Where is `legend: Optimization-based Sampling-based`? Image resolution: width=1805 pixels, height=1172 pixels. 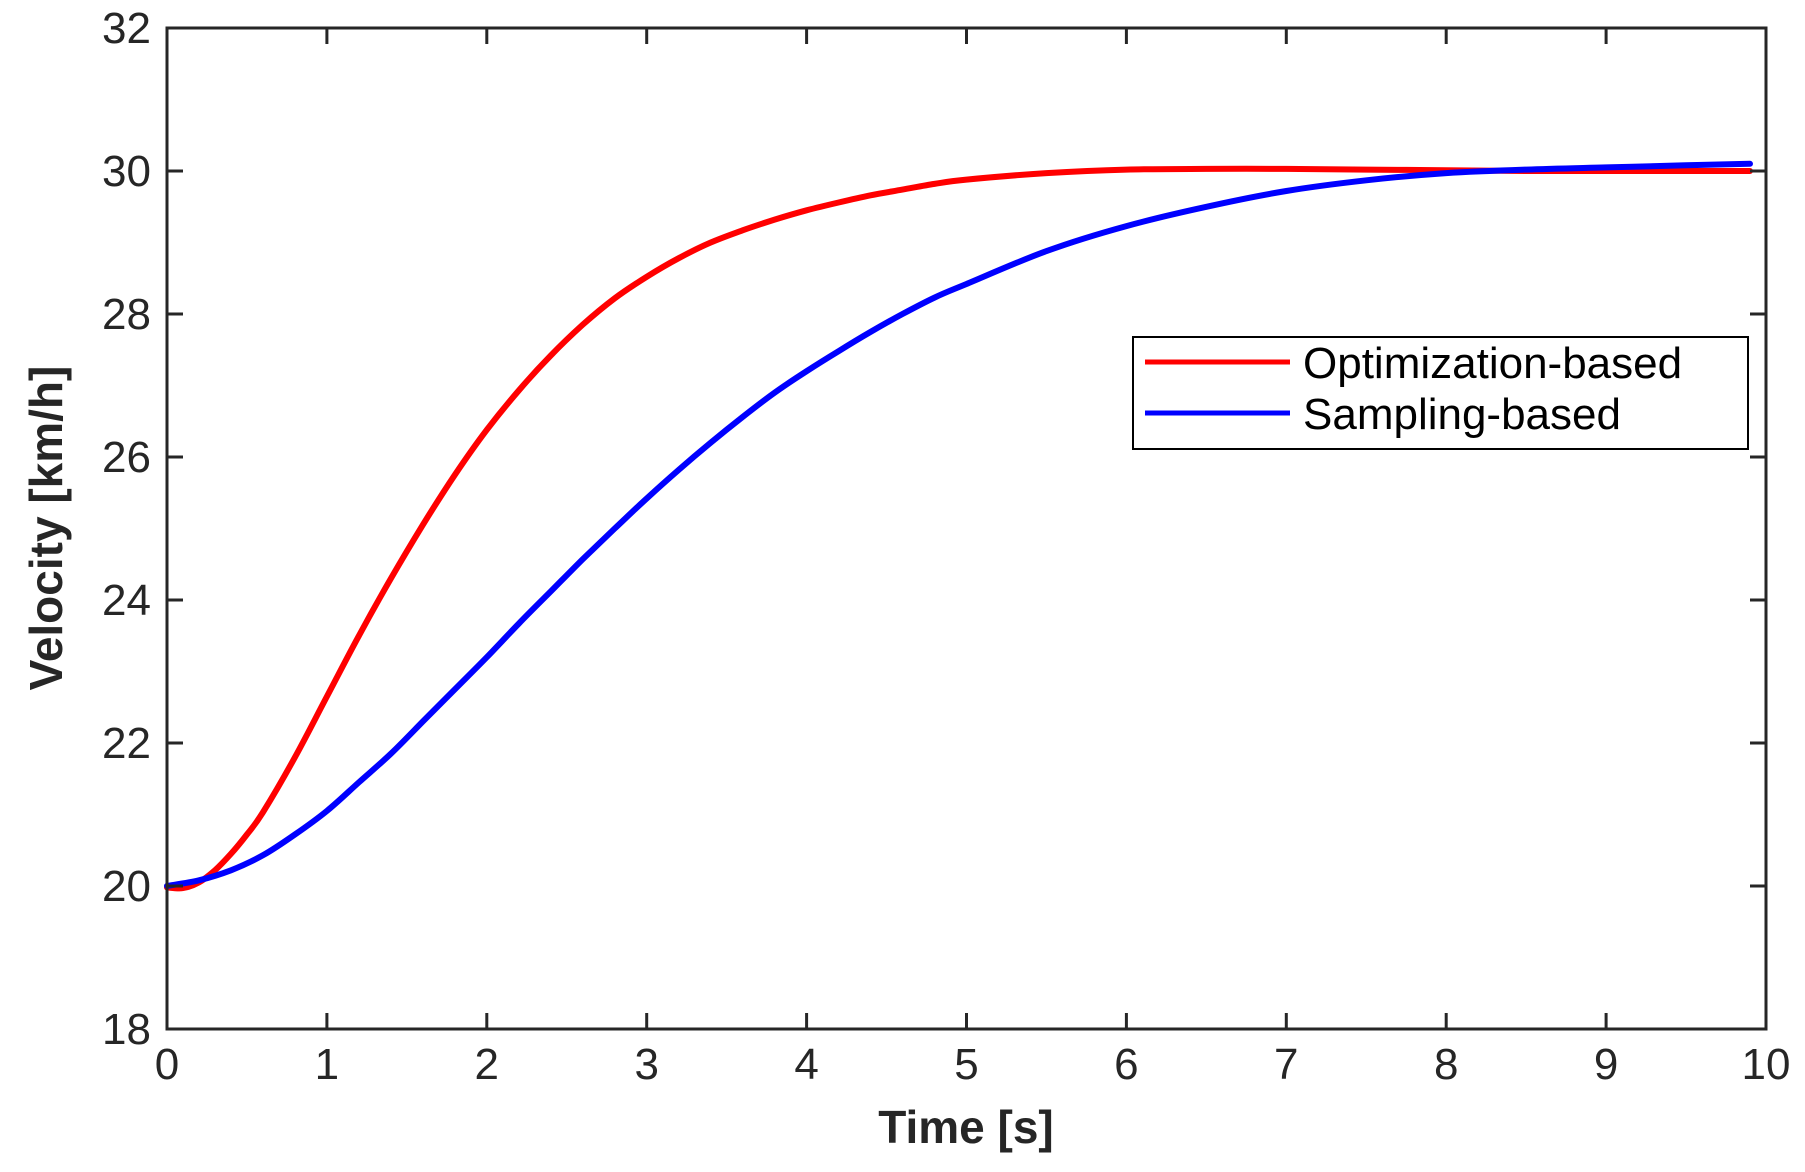 legend: Optimization-based Sampling-based is located at coordinates (1440, 393).